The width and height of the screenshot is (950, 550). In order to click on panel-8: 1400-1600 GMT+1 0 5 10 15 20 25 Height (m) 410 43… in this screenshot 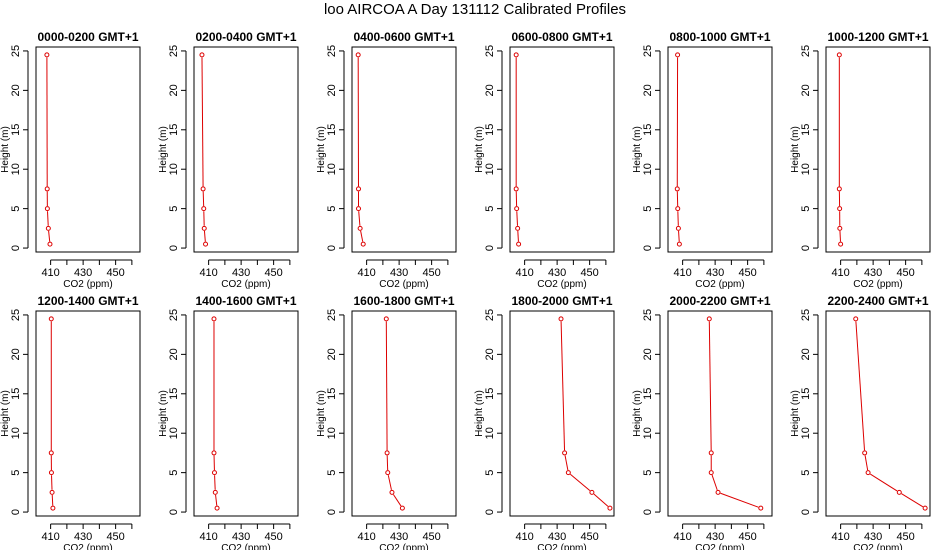, I will do `click(228, 422)`.